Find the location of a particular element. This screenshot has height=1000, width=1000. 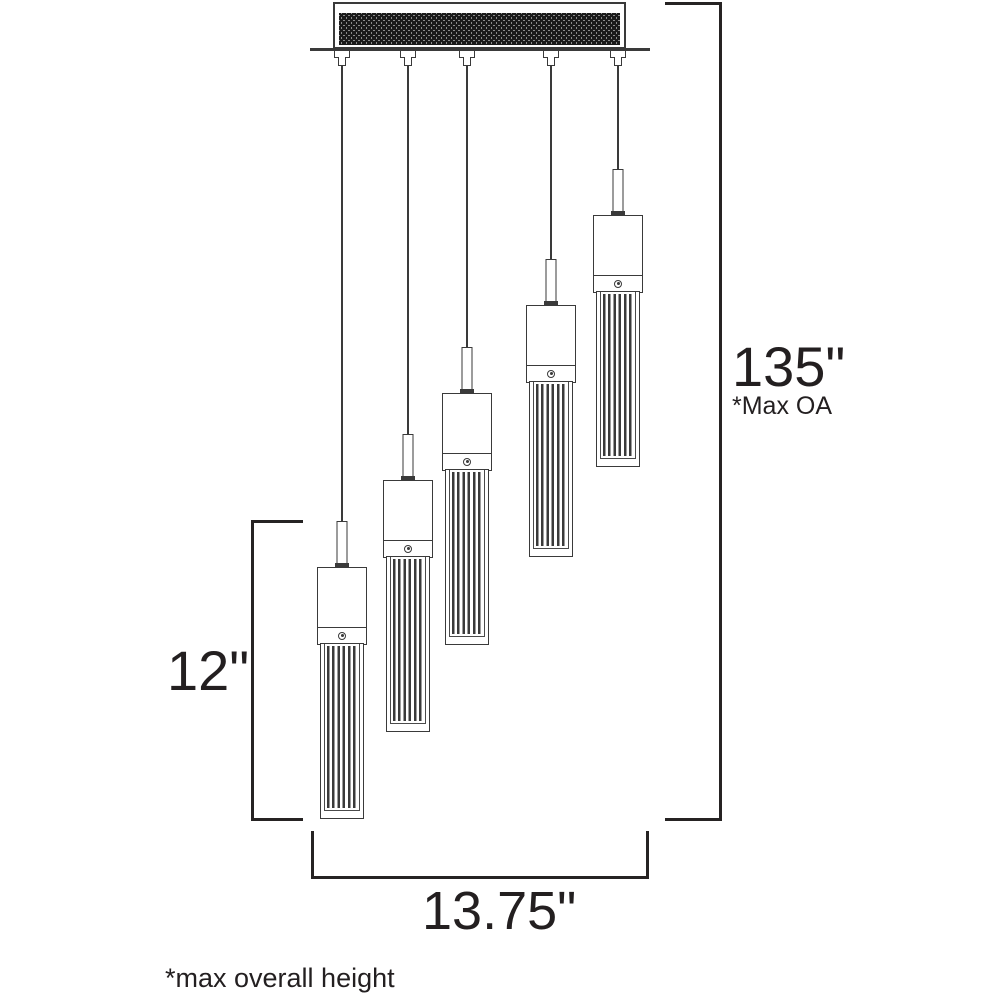

canopy is located at coordinates (479, 25).